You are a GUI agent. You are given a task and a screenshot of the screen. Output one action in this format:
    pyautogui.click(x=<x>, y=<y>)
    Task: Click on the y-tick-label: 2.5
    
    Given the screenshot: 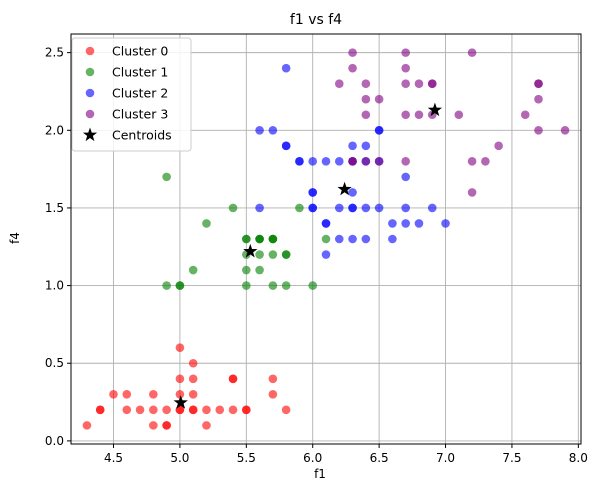 What is the action you would take?
    pyautogui.click(x=54, y=53)
    